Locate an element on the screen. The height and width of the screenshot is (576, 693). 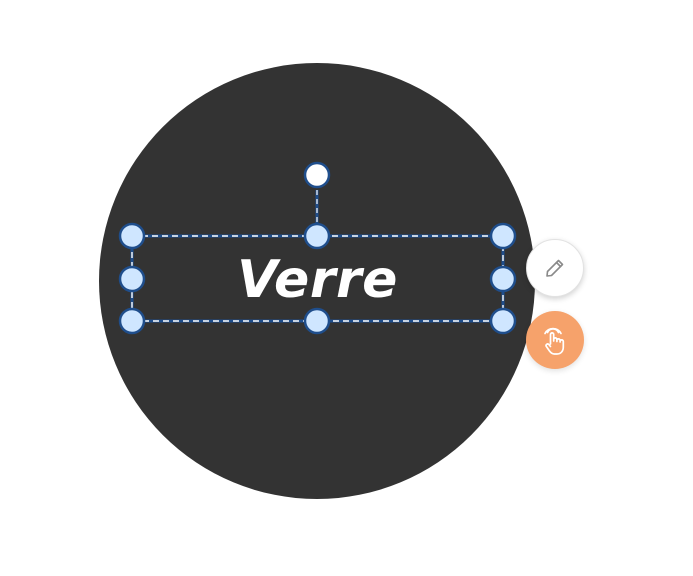
resize-handle-top-right is located at coordinates (503, 236).